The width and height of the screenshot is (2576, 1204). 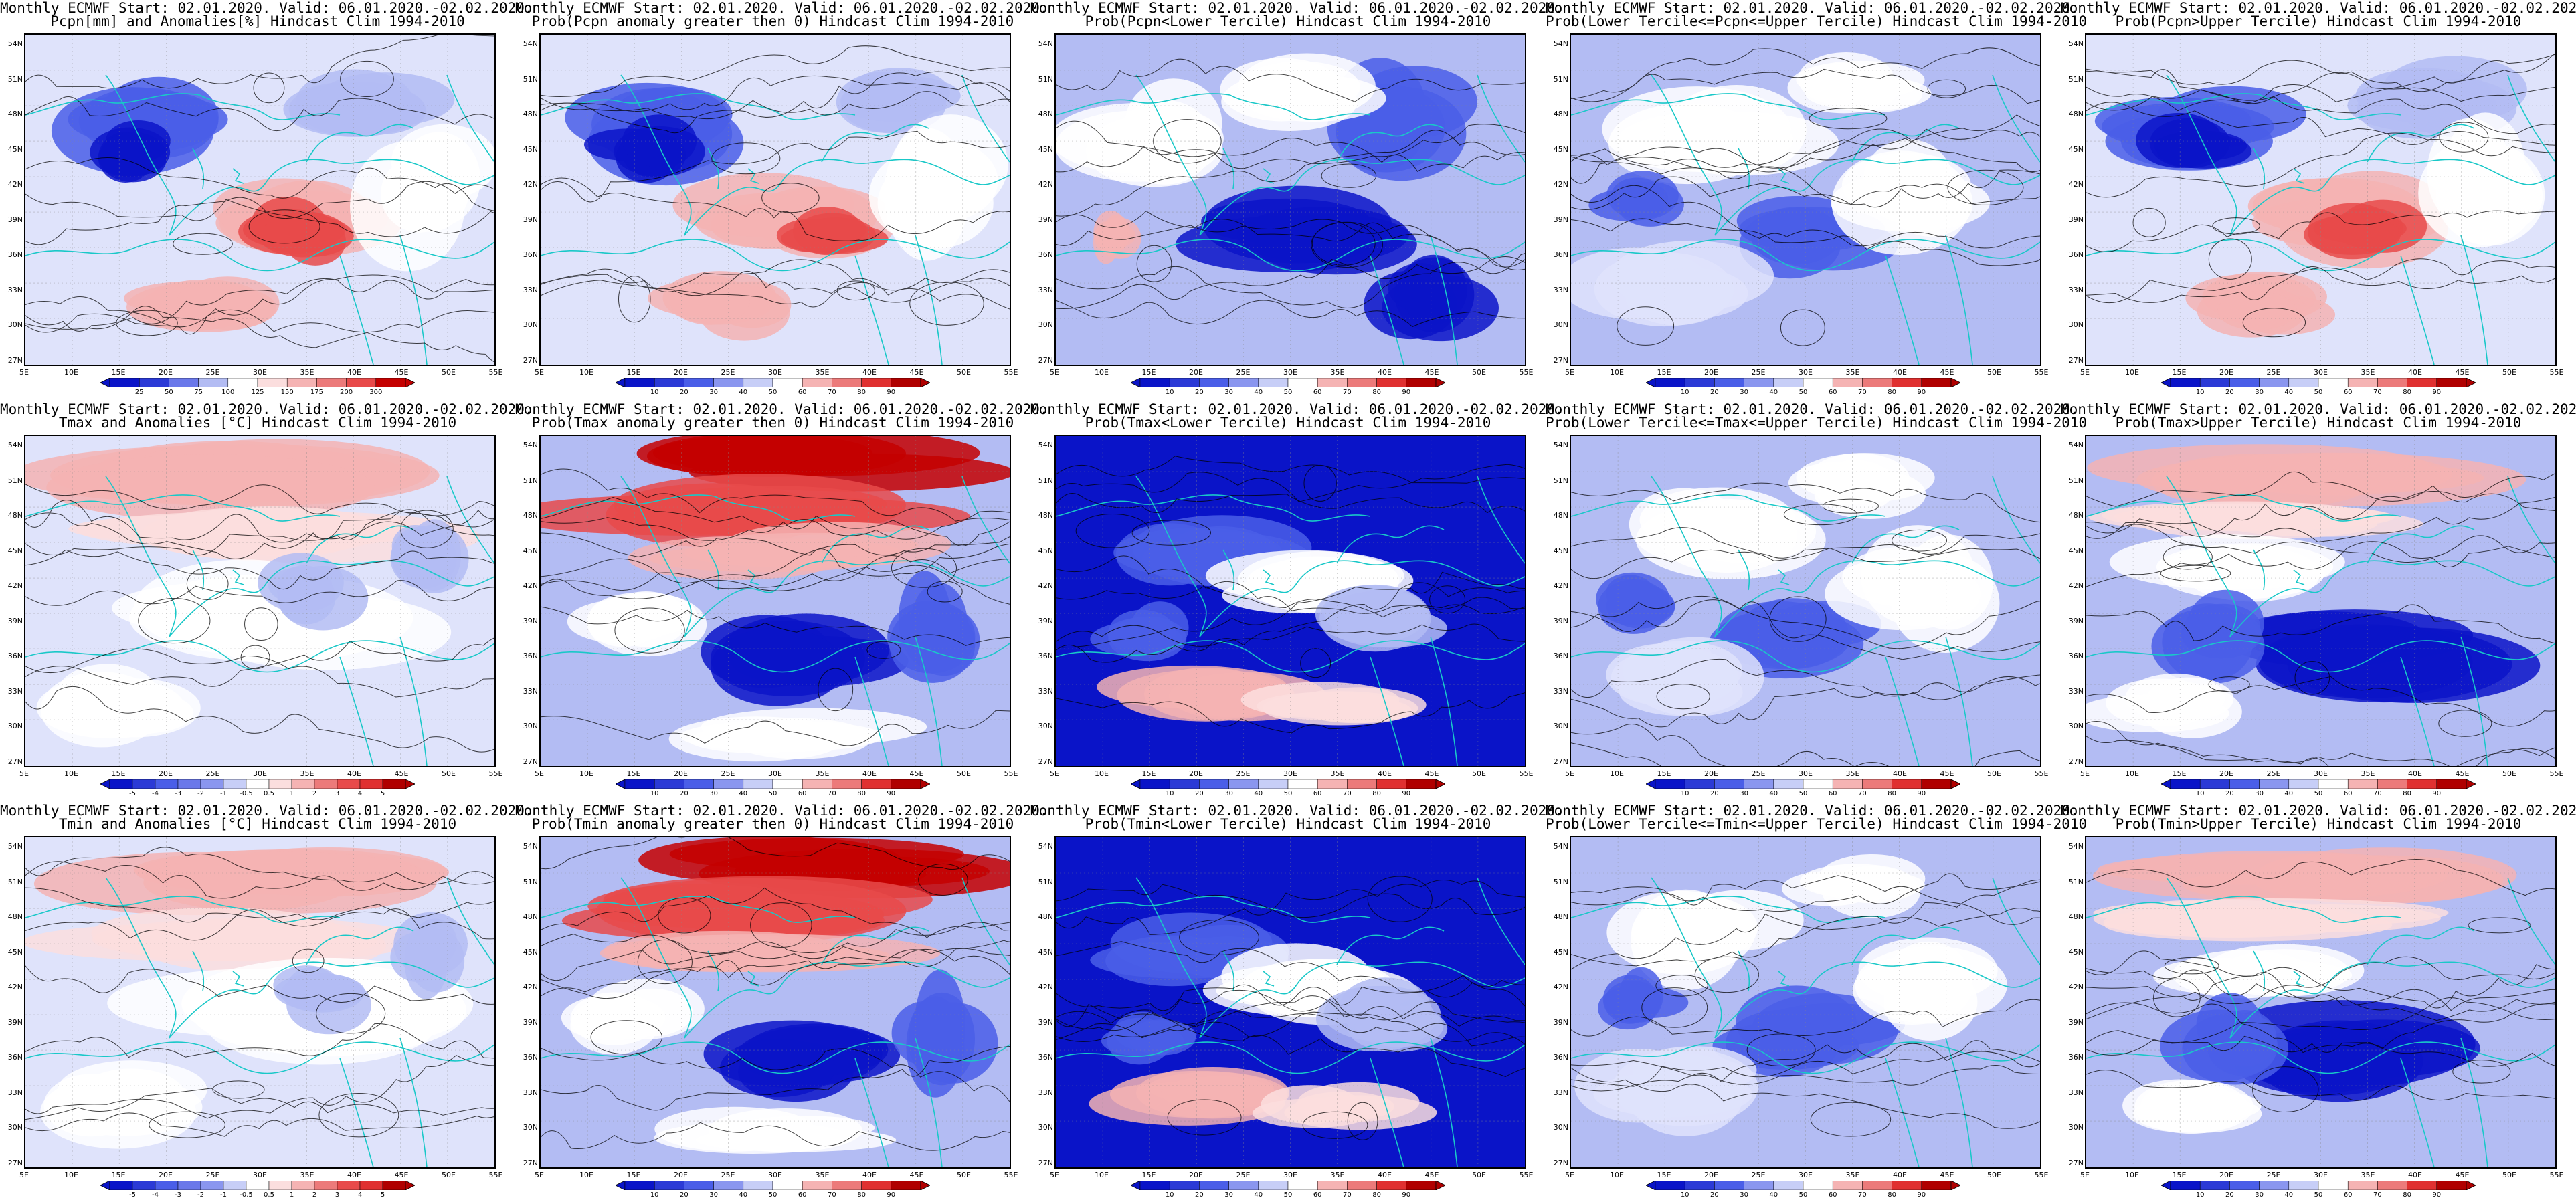 What do you see at coordinates (1011, 1175) in the screenshot?
I see `lon-tick-label: 55E` at bounding box center [1011, 1175].